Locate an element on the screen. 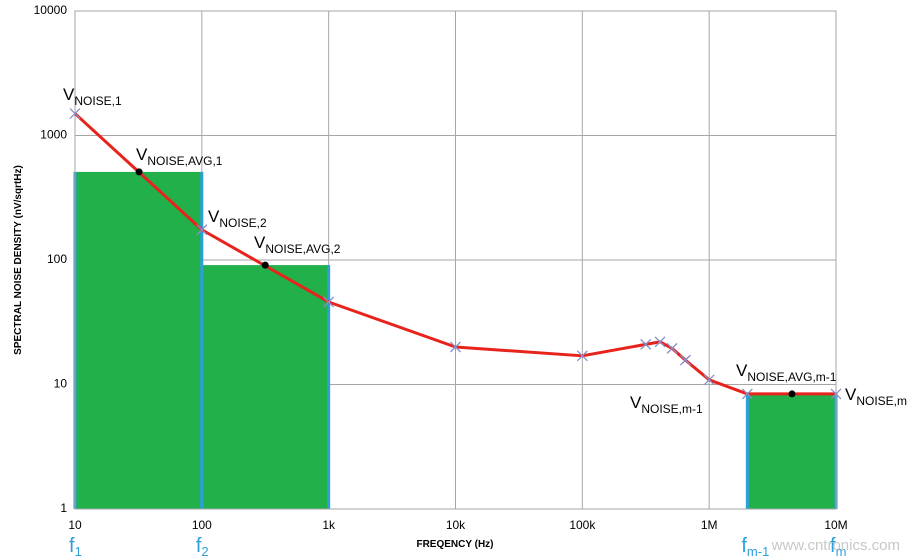  x-tick-label: 10 is located at coordinates (75, 525).